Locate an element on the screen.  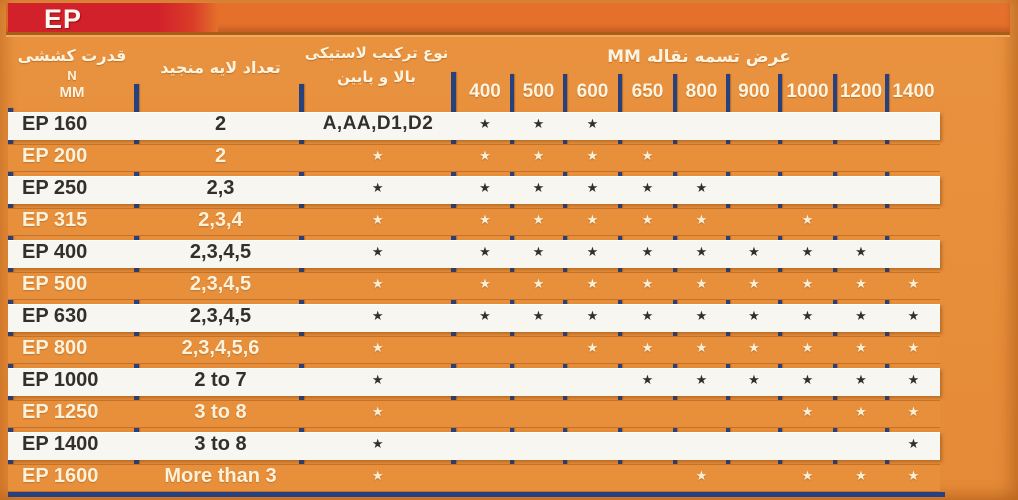
header-rubber-type-line2: بالا و پایین is located at coordinates (376, 77).